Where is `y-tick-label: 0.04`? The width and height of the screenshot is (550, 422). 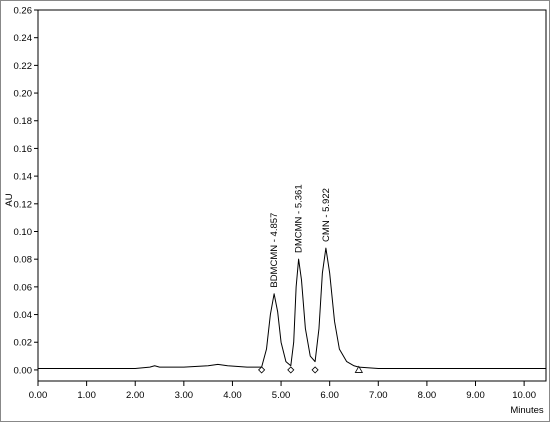 y-tick-label: 0.04 is located at coordinates (23, 315).